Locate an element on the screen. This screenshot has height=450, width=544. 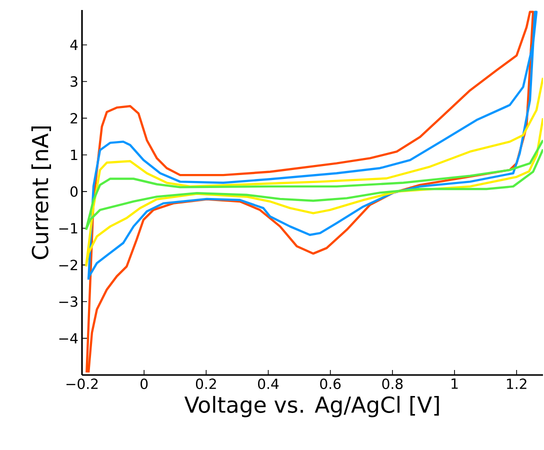
x-tick-label: 0 is located at coordinates (144, 384).